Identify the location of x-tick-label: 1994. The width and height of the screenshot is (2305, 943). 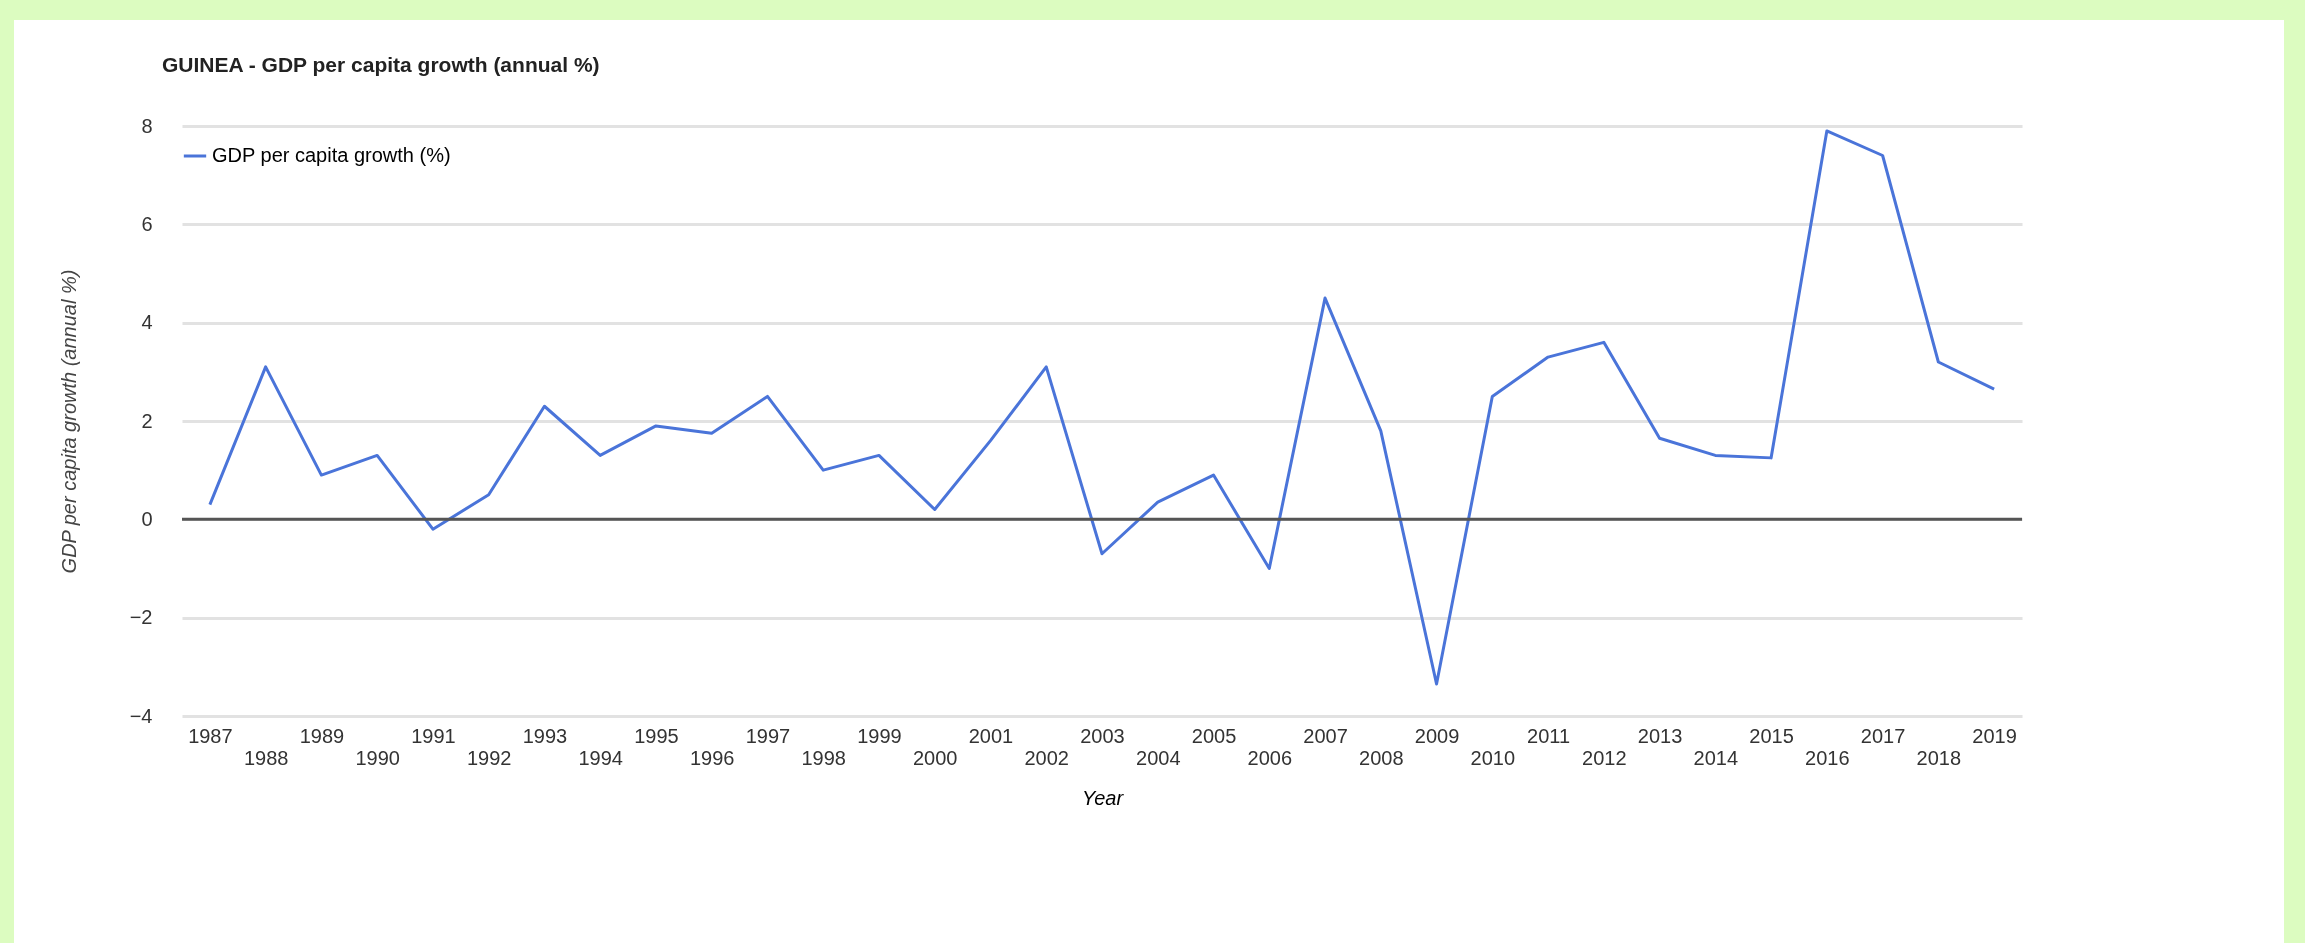
(600, 757).